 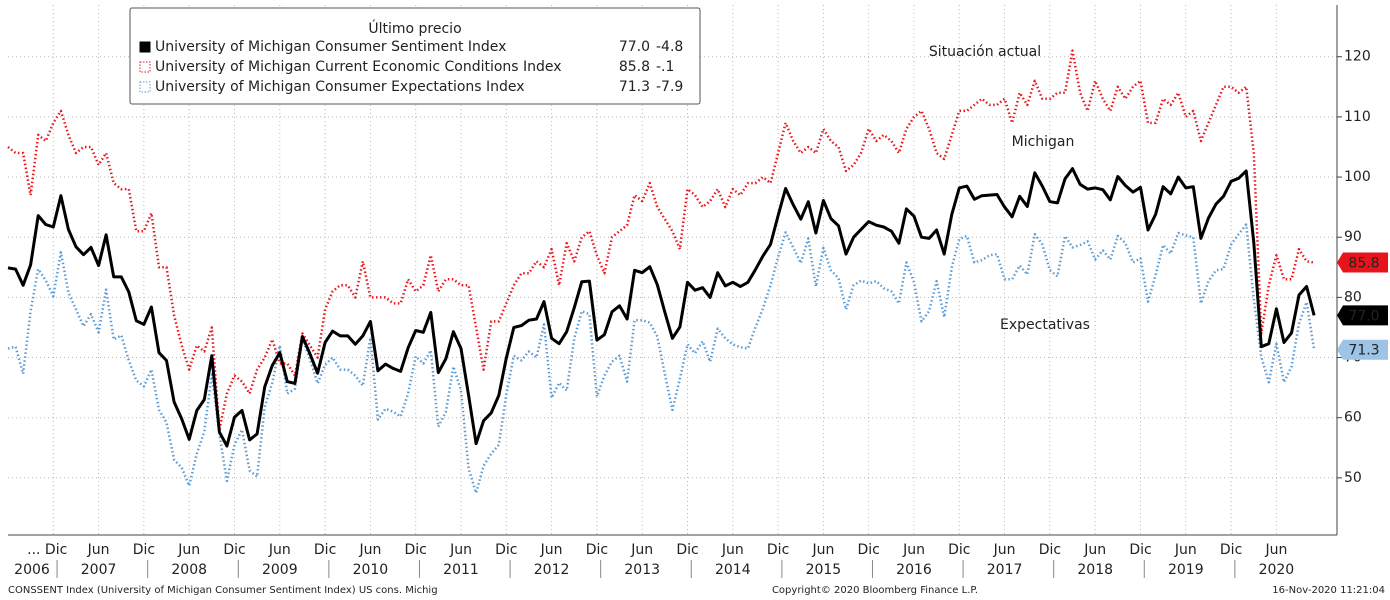 What do you see at coordinates (47, 550) in the screenshot?
I see `x-tick-label: ... Dic` at bounding box center [47, 550].